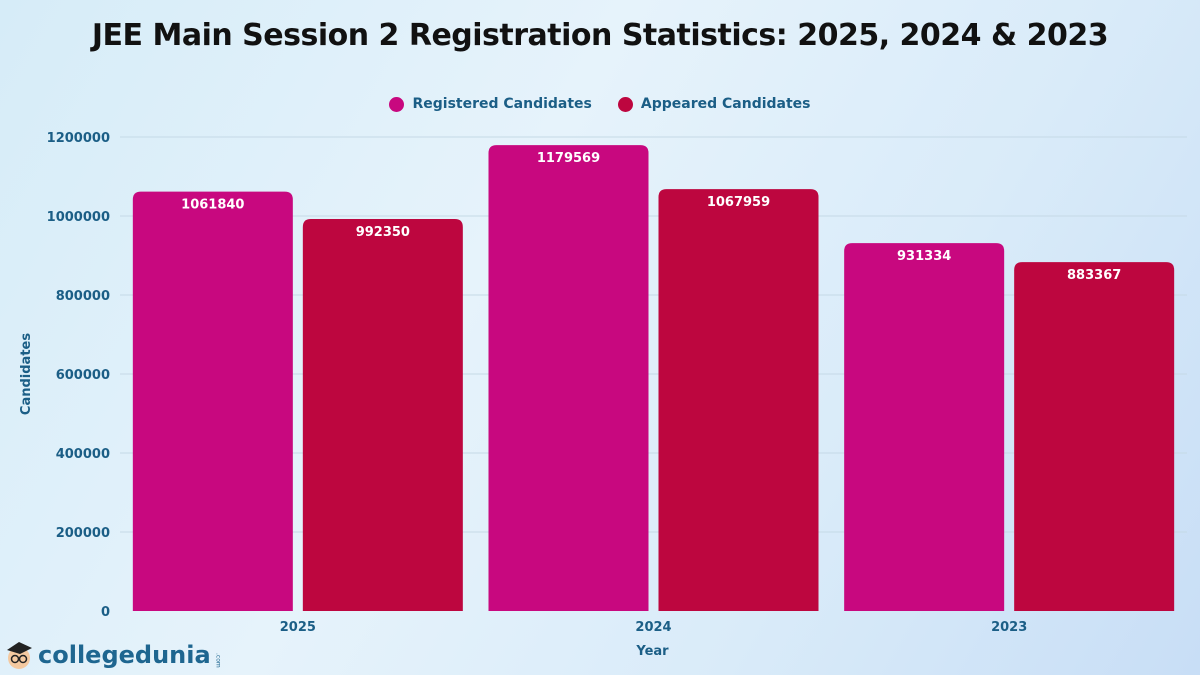 The width and height of the screenshot is (1200, 675). I want to click on y-tick-label: 400000, so click(83, 454).